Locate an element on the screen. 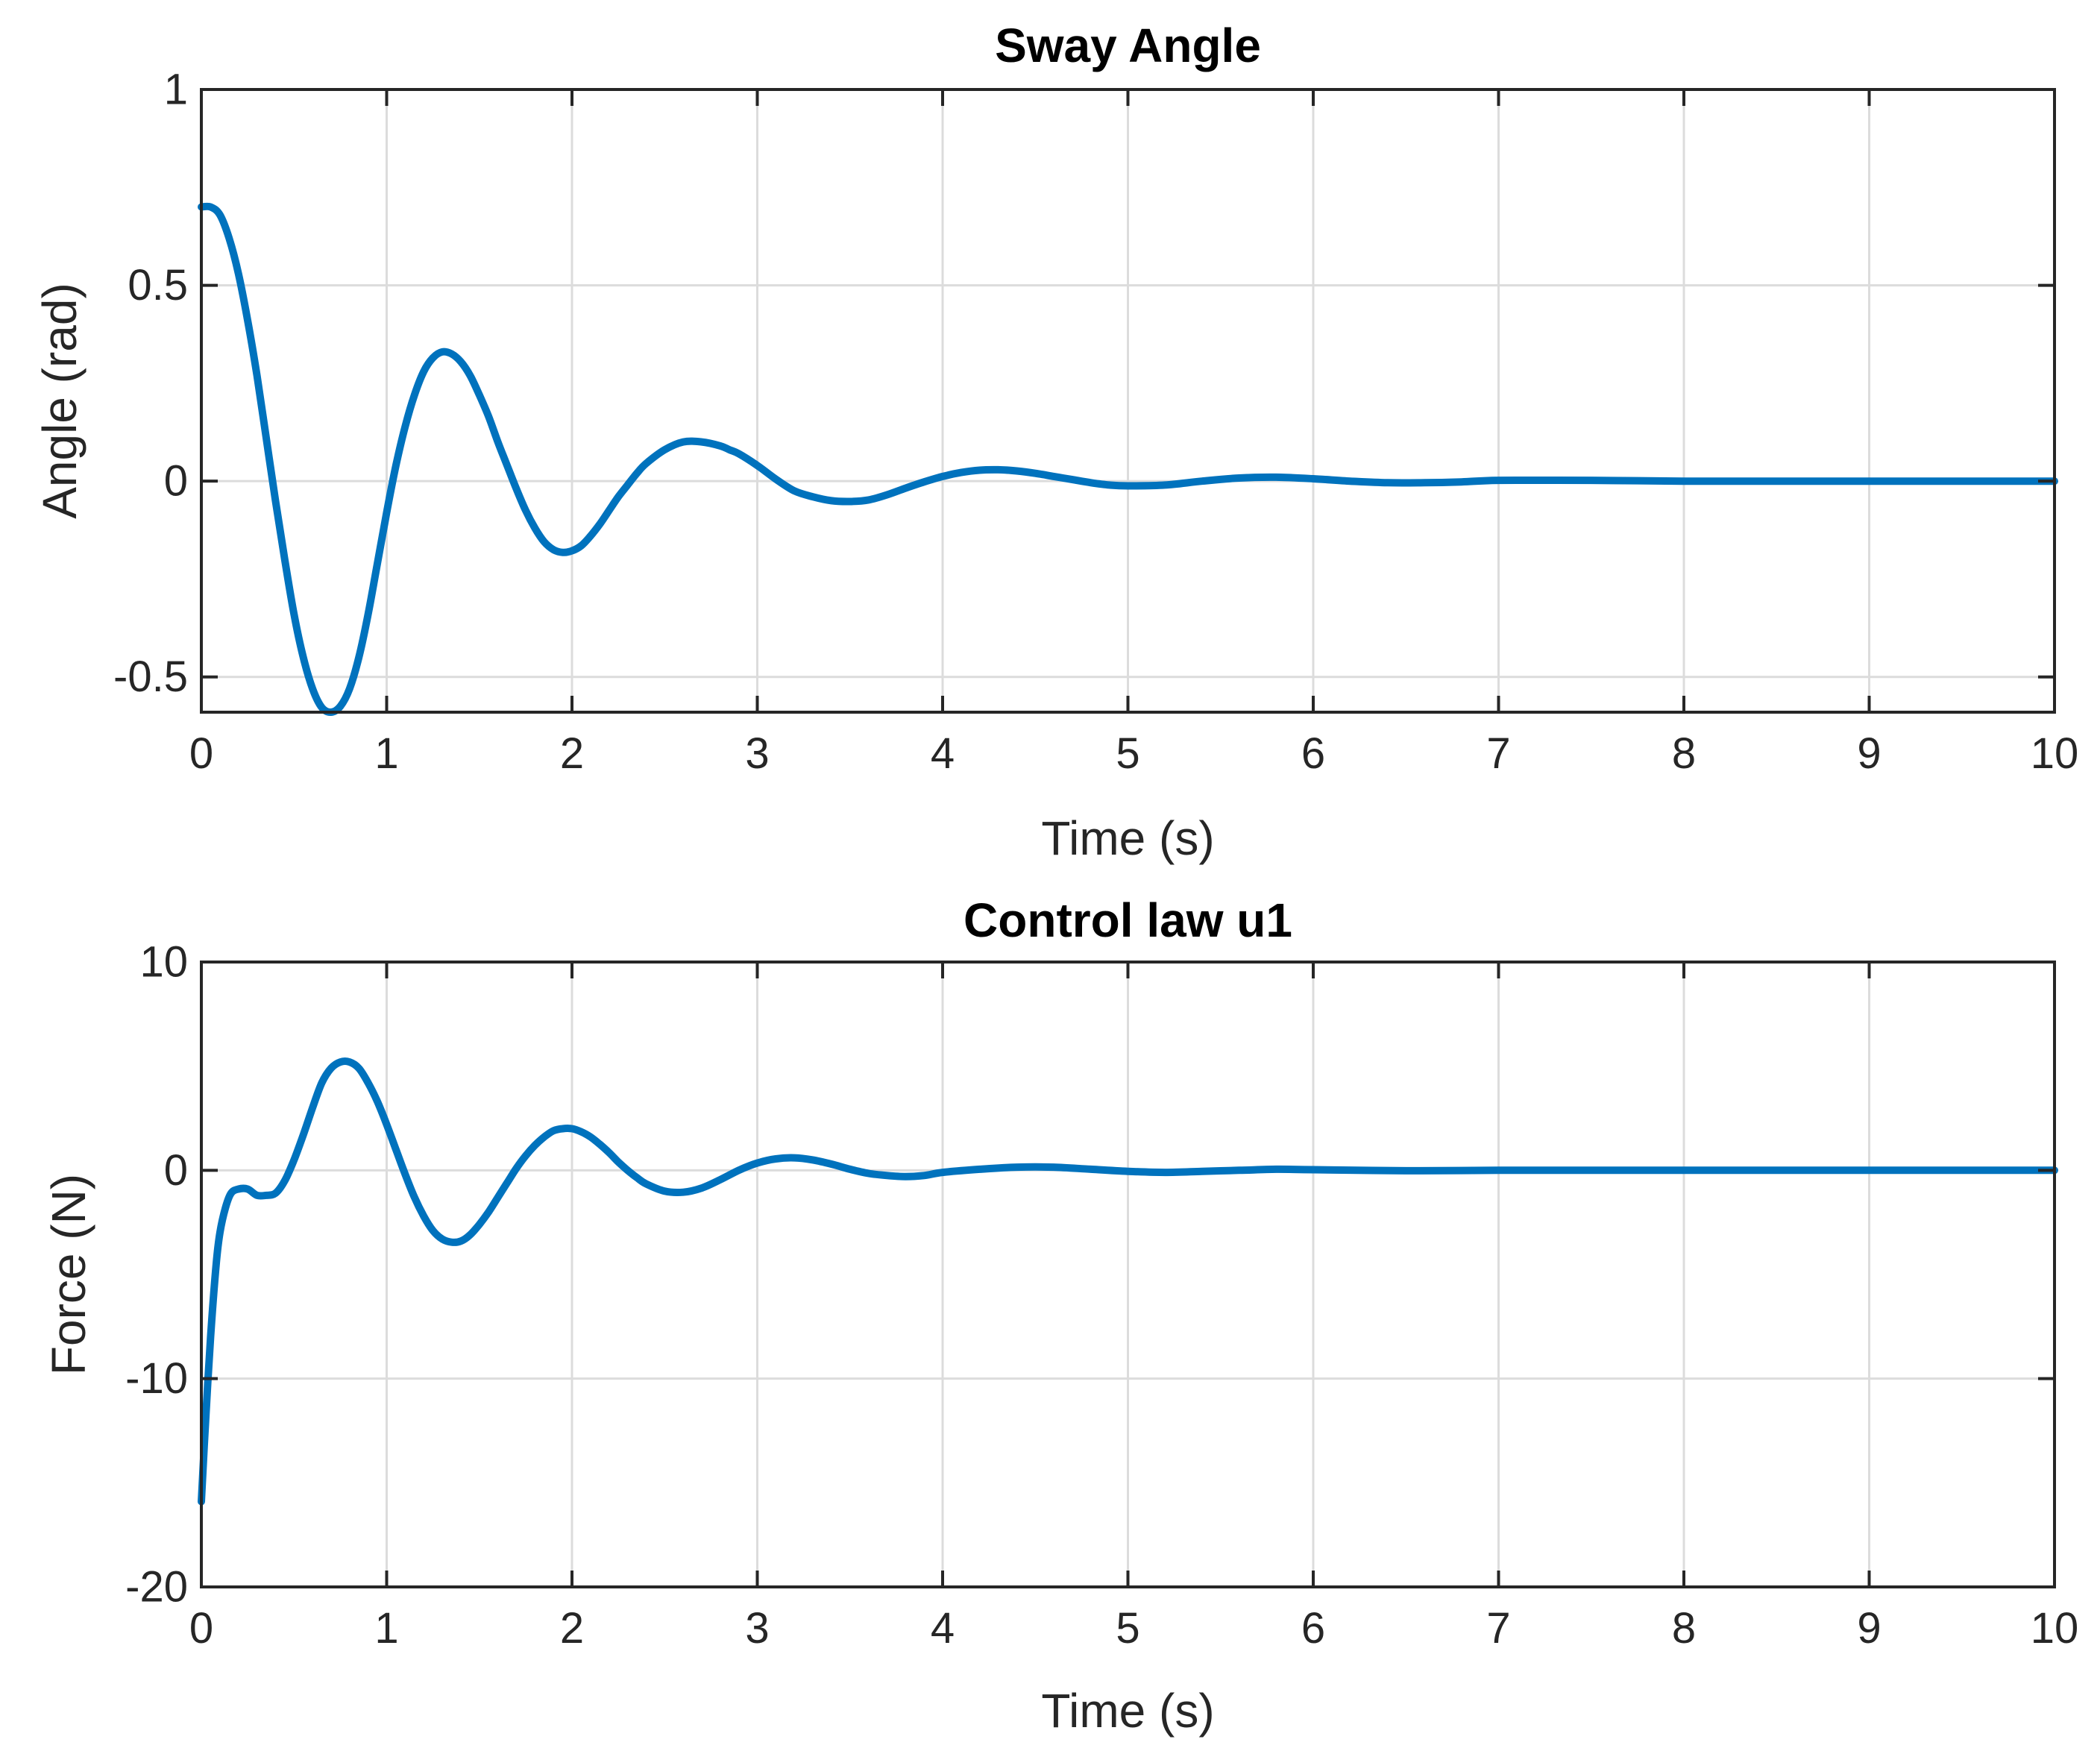 The height and width of the screenshot is (1751, 2100). y-axis-label: Force (N) is located at coordinates (68, 1274).